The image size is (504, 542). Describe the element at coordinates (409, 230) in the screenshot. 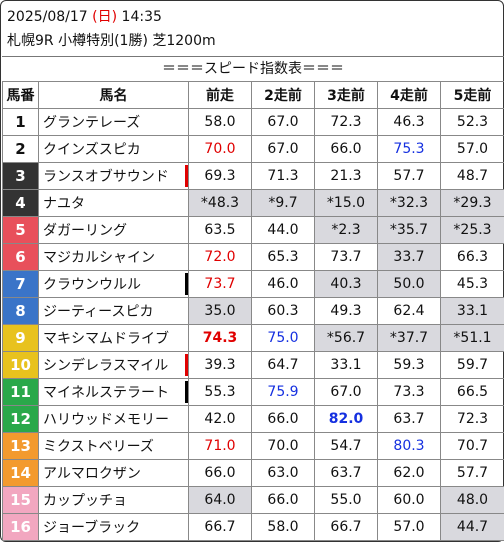

I see `speed-index-4-races-ago: *35.7` at that location.